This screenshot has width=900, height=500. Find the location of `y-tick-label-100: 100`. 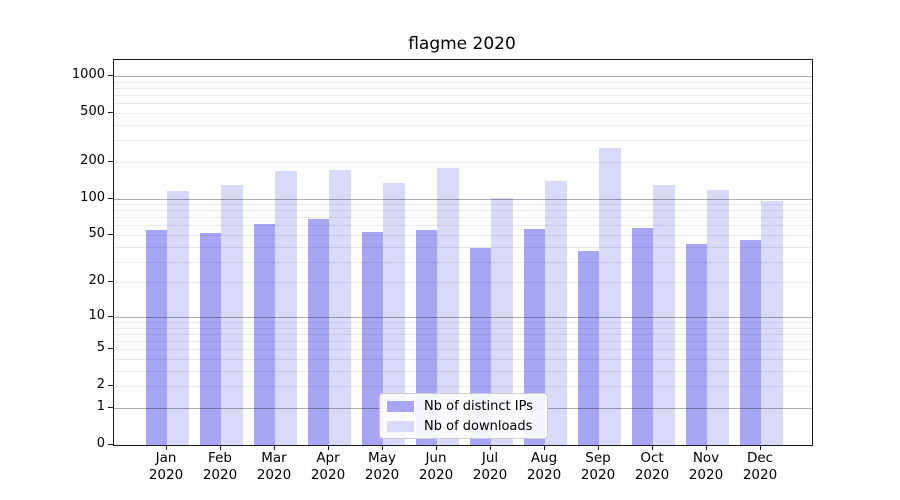

y-tick-label-100: 100 is located at coordinates (92, 197).